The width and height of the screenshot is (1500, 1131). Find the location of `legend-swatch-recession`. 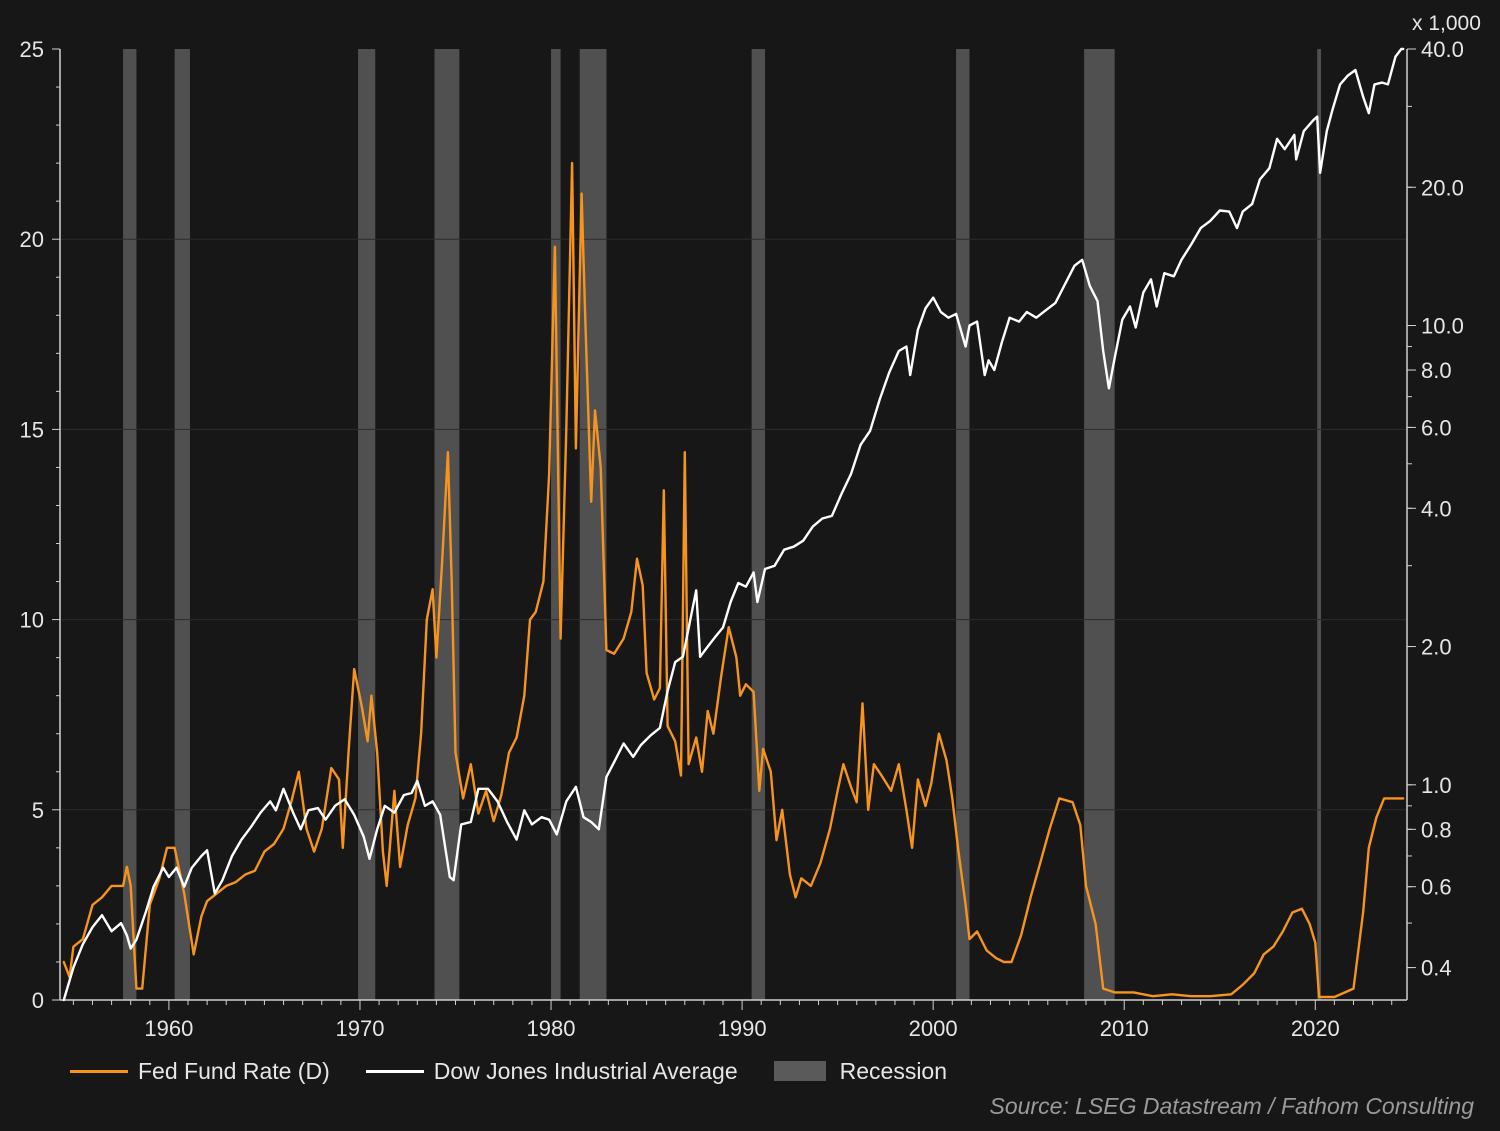

legend-swatch-recession is located at coordinates (799, 1071).